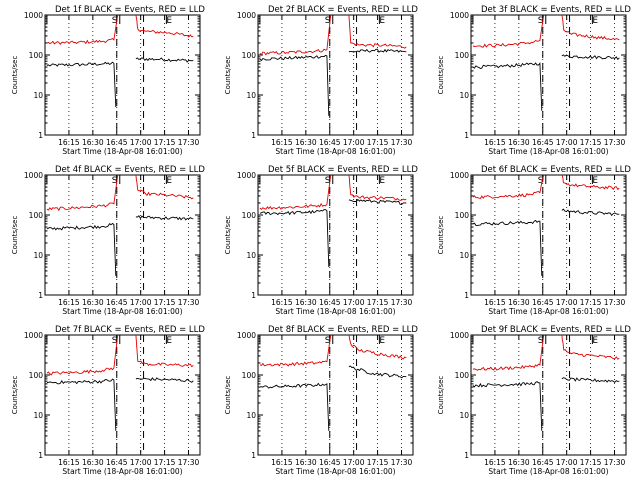  Describe the element at coordinates (343, 170) in the screenshot. I see `panel-title: Det 5f BLACK = Events, RED = LLD` at that location.